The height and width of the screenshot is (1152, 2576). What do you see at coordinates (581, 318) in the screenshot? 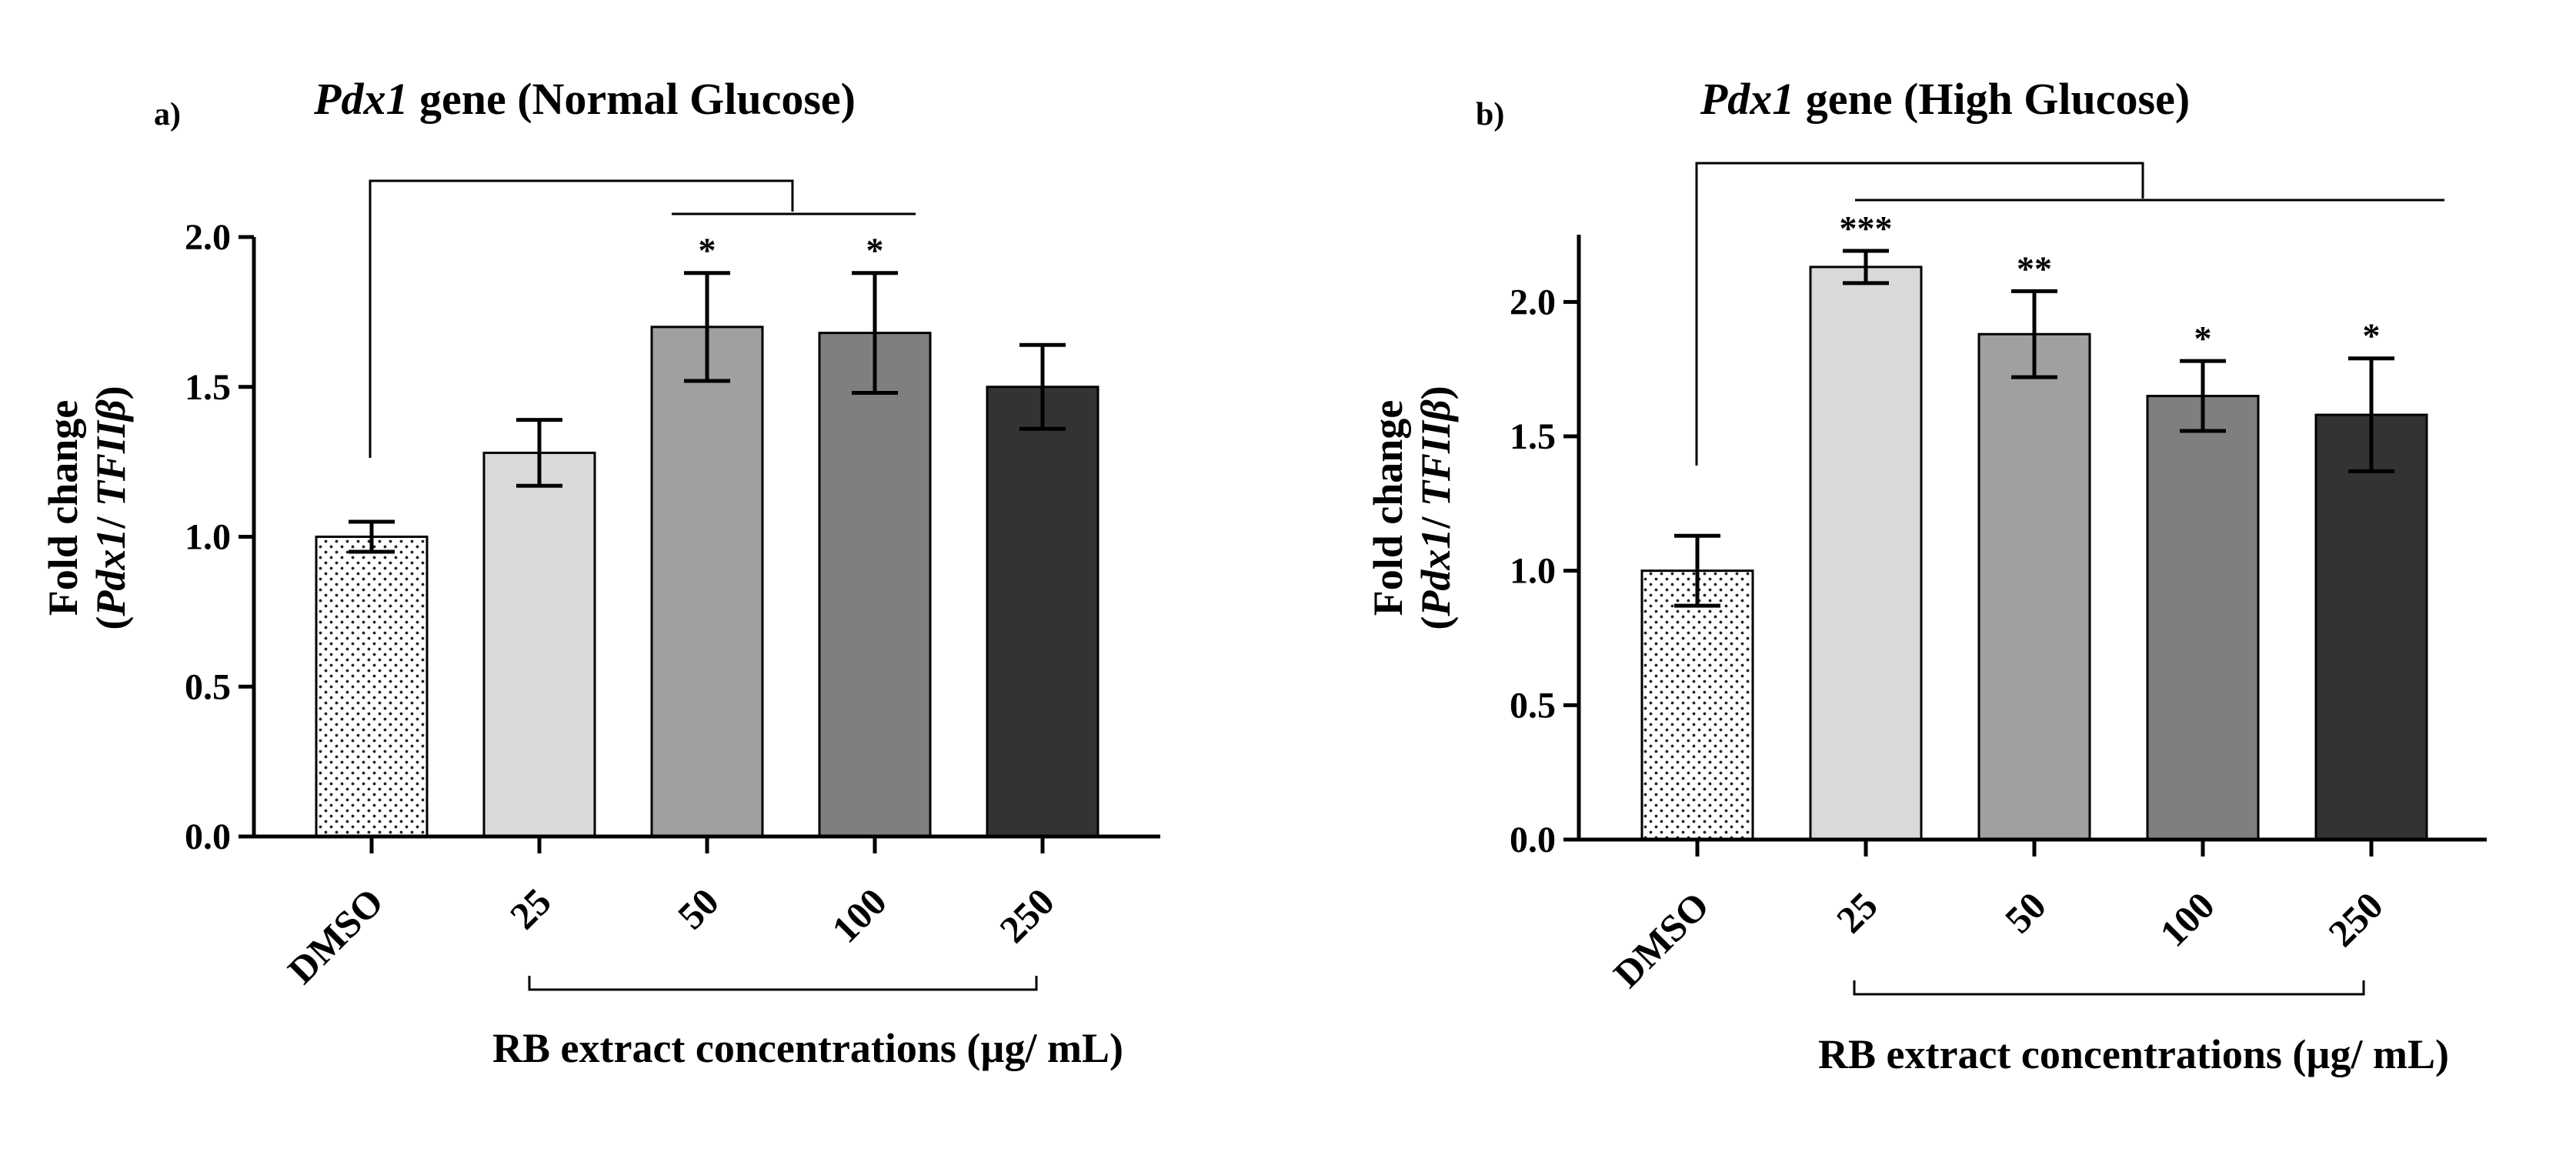
I see `panel-a-significance-bracket` at bounding box center [581, 318].